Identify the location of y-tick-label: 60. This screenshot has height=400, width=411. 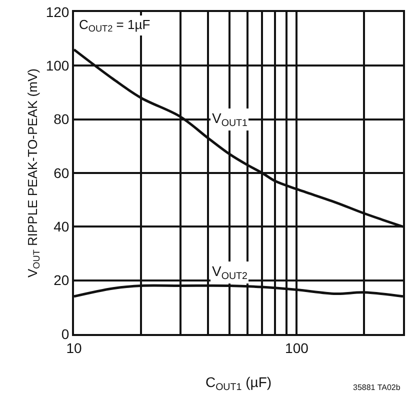
(62, 172).